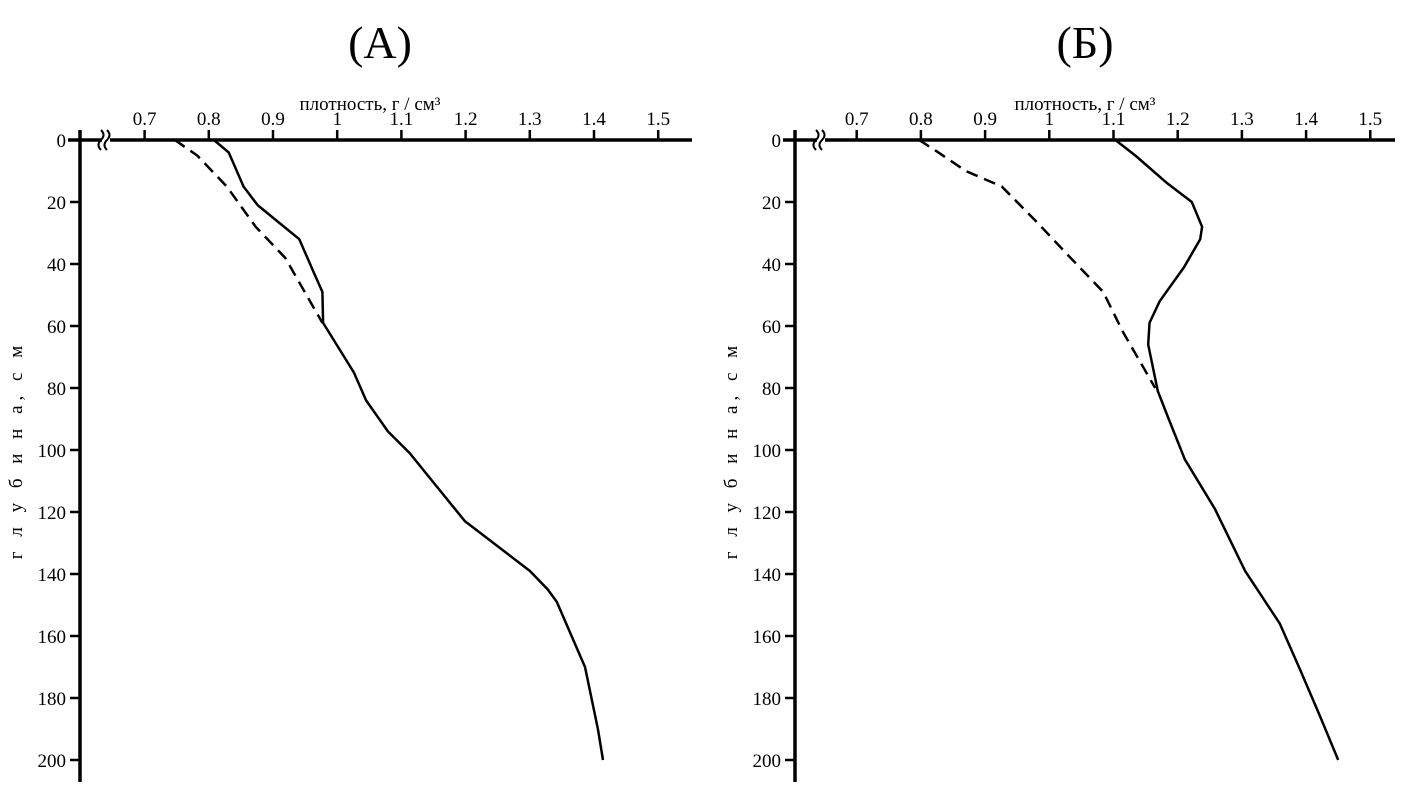  What do you see at coordinates (380, 42) in the screenshot?
I see `panel-title: (А)` at bounding box center [380, 42].